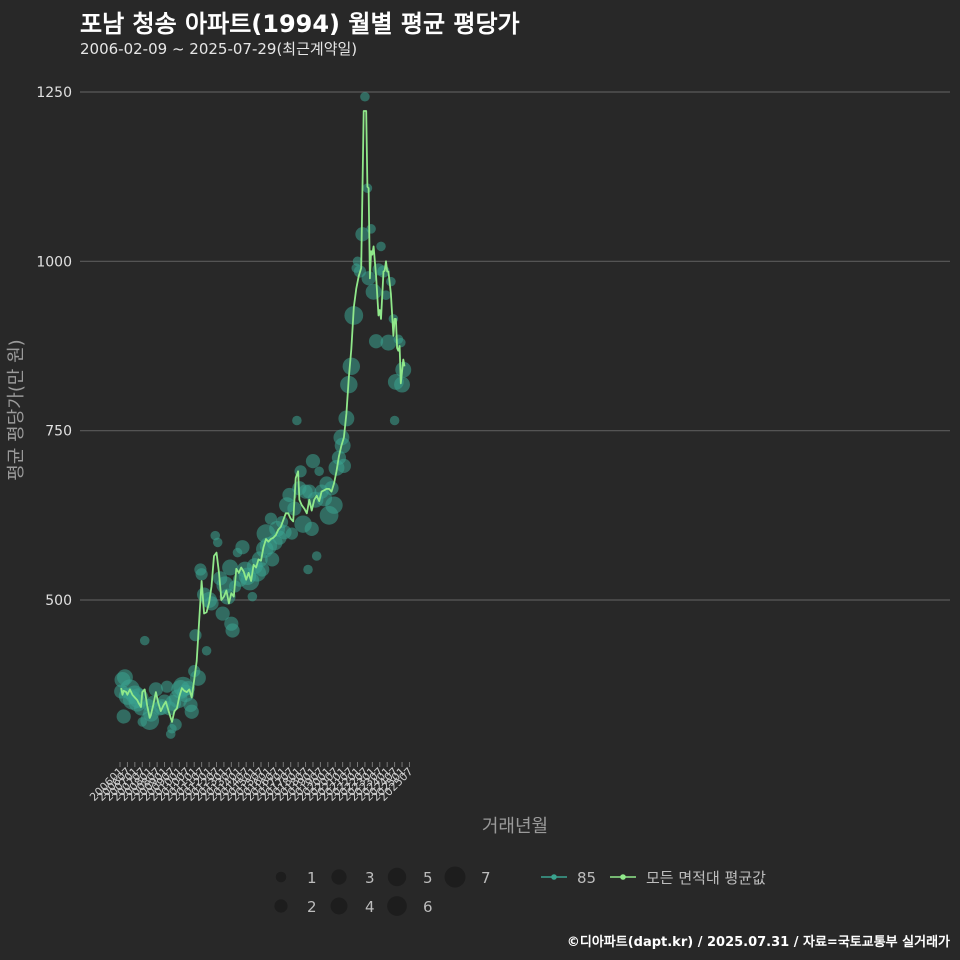 The height and width of the screenshot is (960, 960). I want to click on y-tick-1000: 1000, so click(54, 262).